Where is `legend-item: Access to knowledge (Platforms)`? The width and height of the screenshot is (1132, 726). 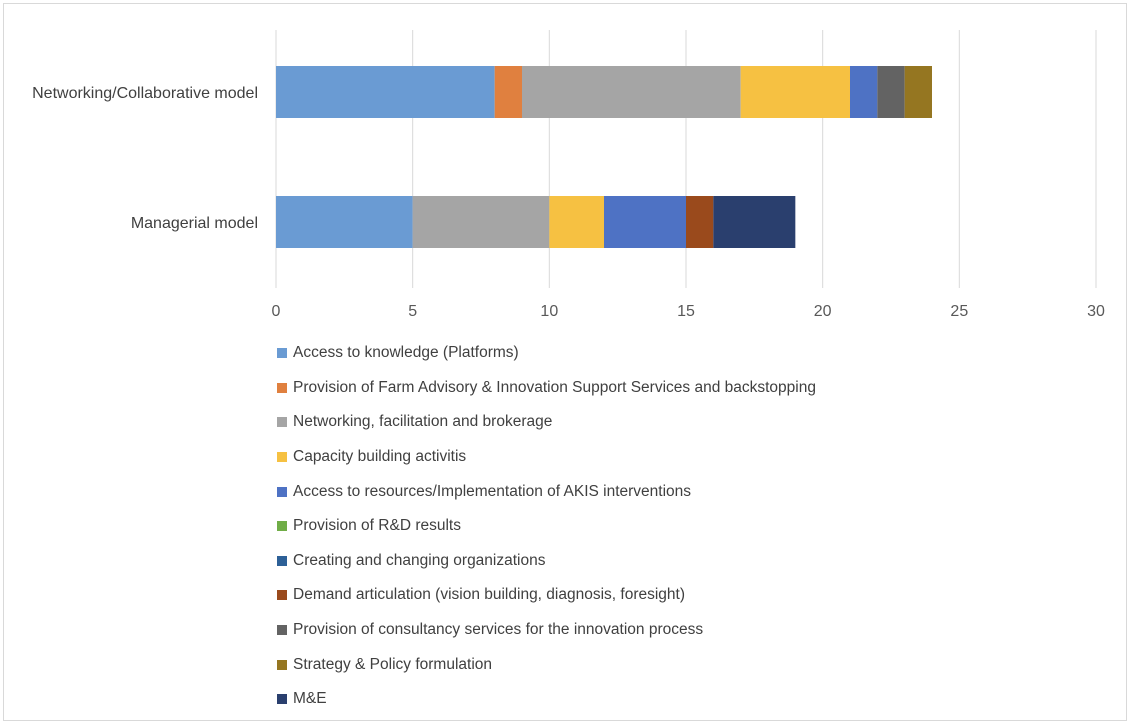 legend-item: Access to knowledge (Platforms) is located at coordinates (687, 353).